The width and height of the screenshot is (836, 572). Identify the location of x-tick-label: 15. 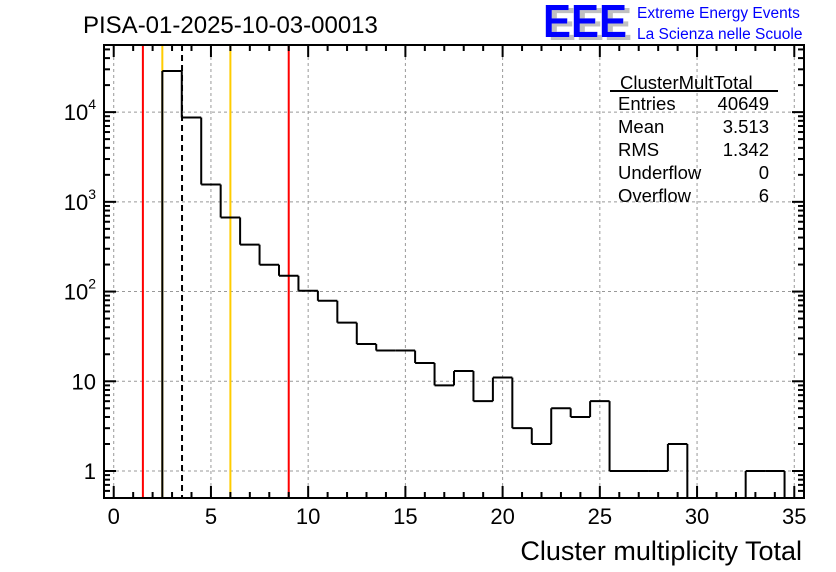
(405, 516).